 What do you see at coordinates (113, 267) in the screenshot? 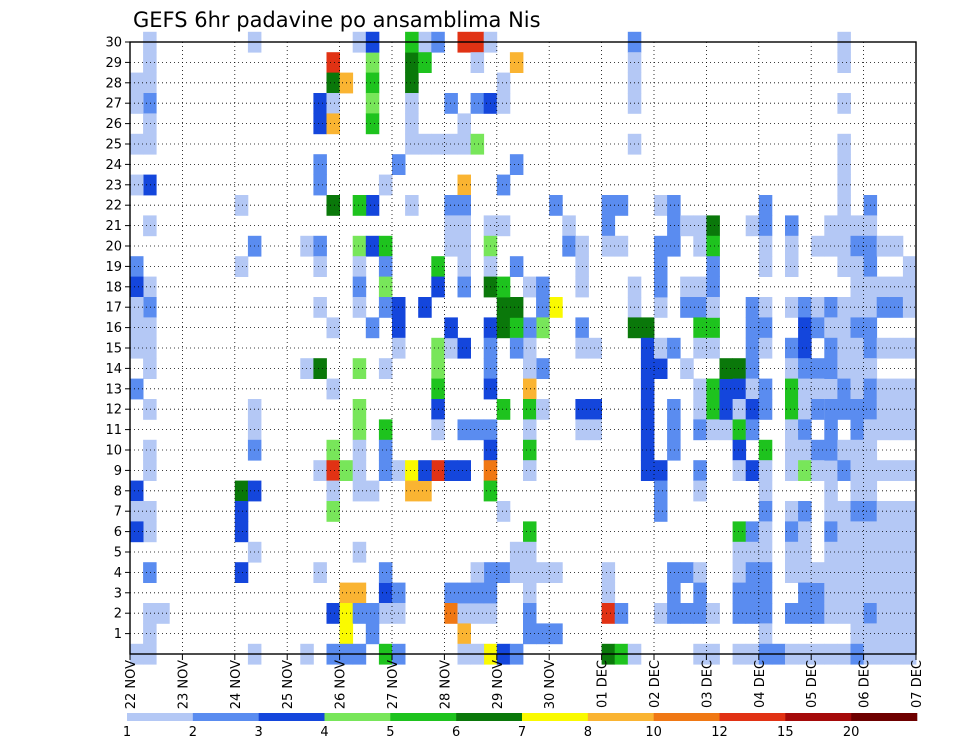
I see `y-tick-label: 19` at bounding box center [113, 267].